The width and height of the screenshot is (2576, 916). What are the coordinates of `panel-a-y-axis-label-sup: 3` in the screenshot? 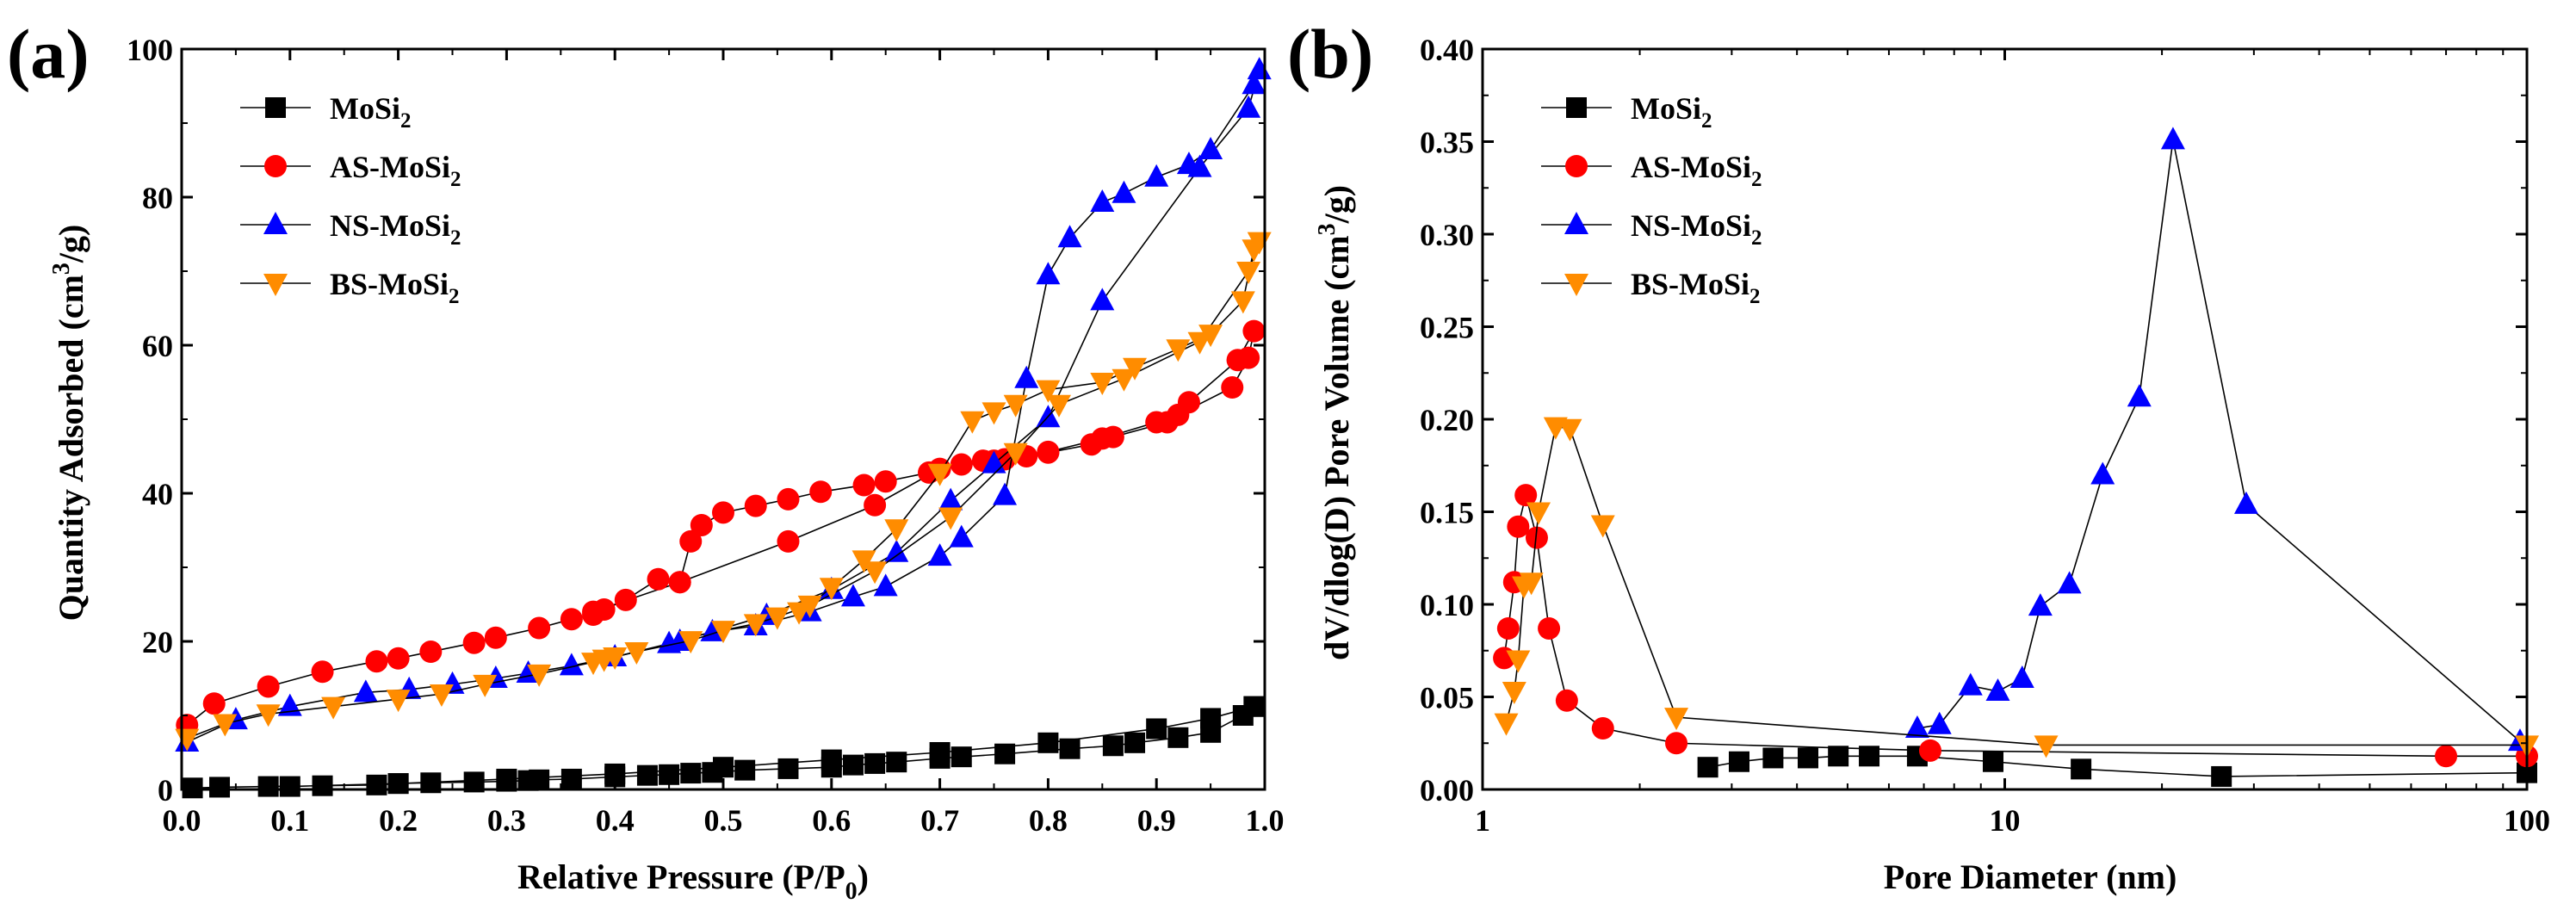 It's located at (62, 269).